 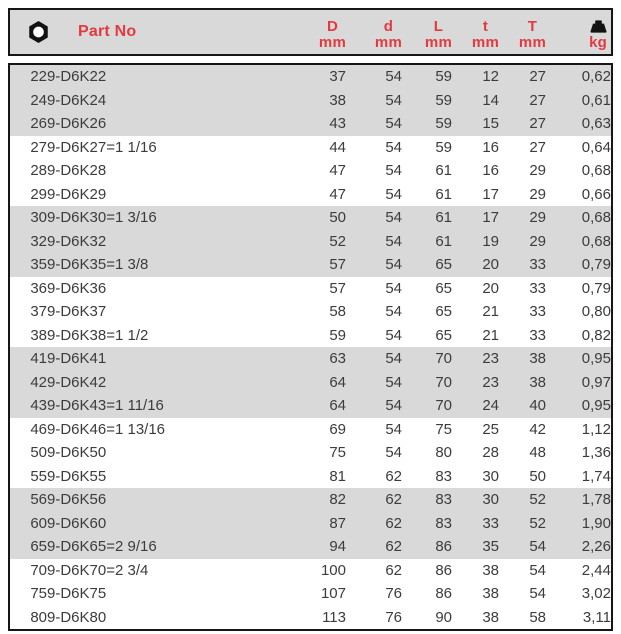 I want to click on part-no-cell: 9-D6K26, so click(x=77, y=123).